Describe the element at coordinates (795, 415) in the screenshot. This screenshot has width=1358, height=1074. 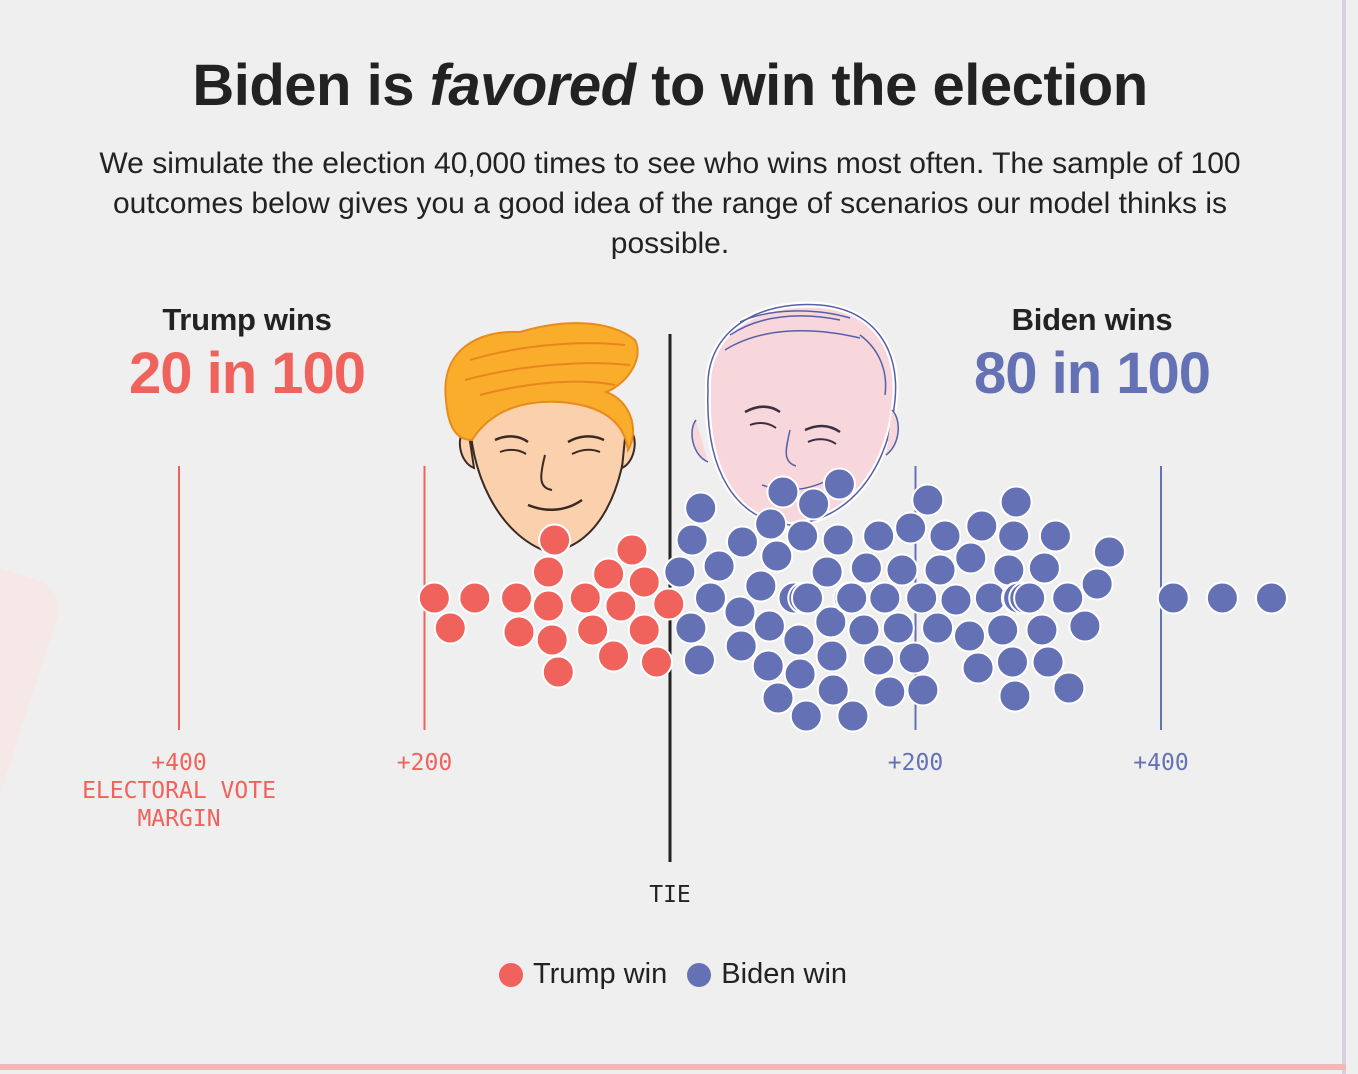
I see `biden-illustration` at that location.